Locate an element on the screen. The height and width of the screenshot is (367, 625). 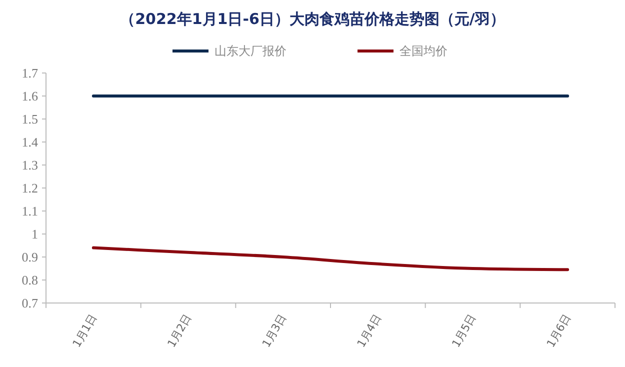
chart-title: （2022年1月1日-6日）大肉食鸡苗价格走势图（元/羽） is located at coordinates (312, 19).